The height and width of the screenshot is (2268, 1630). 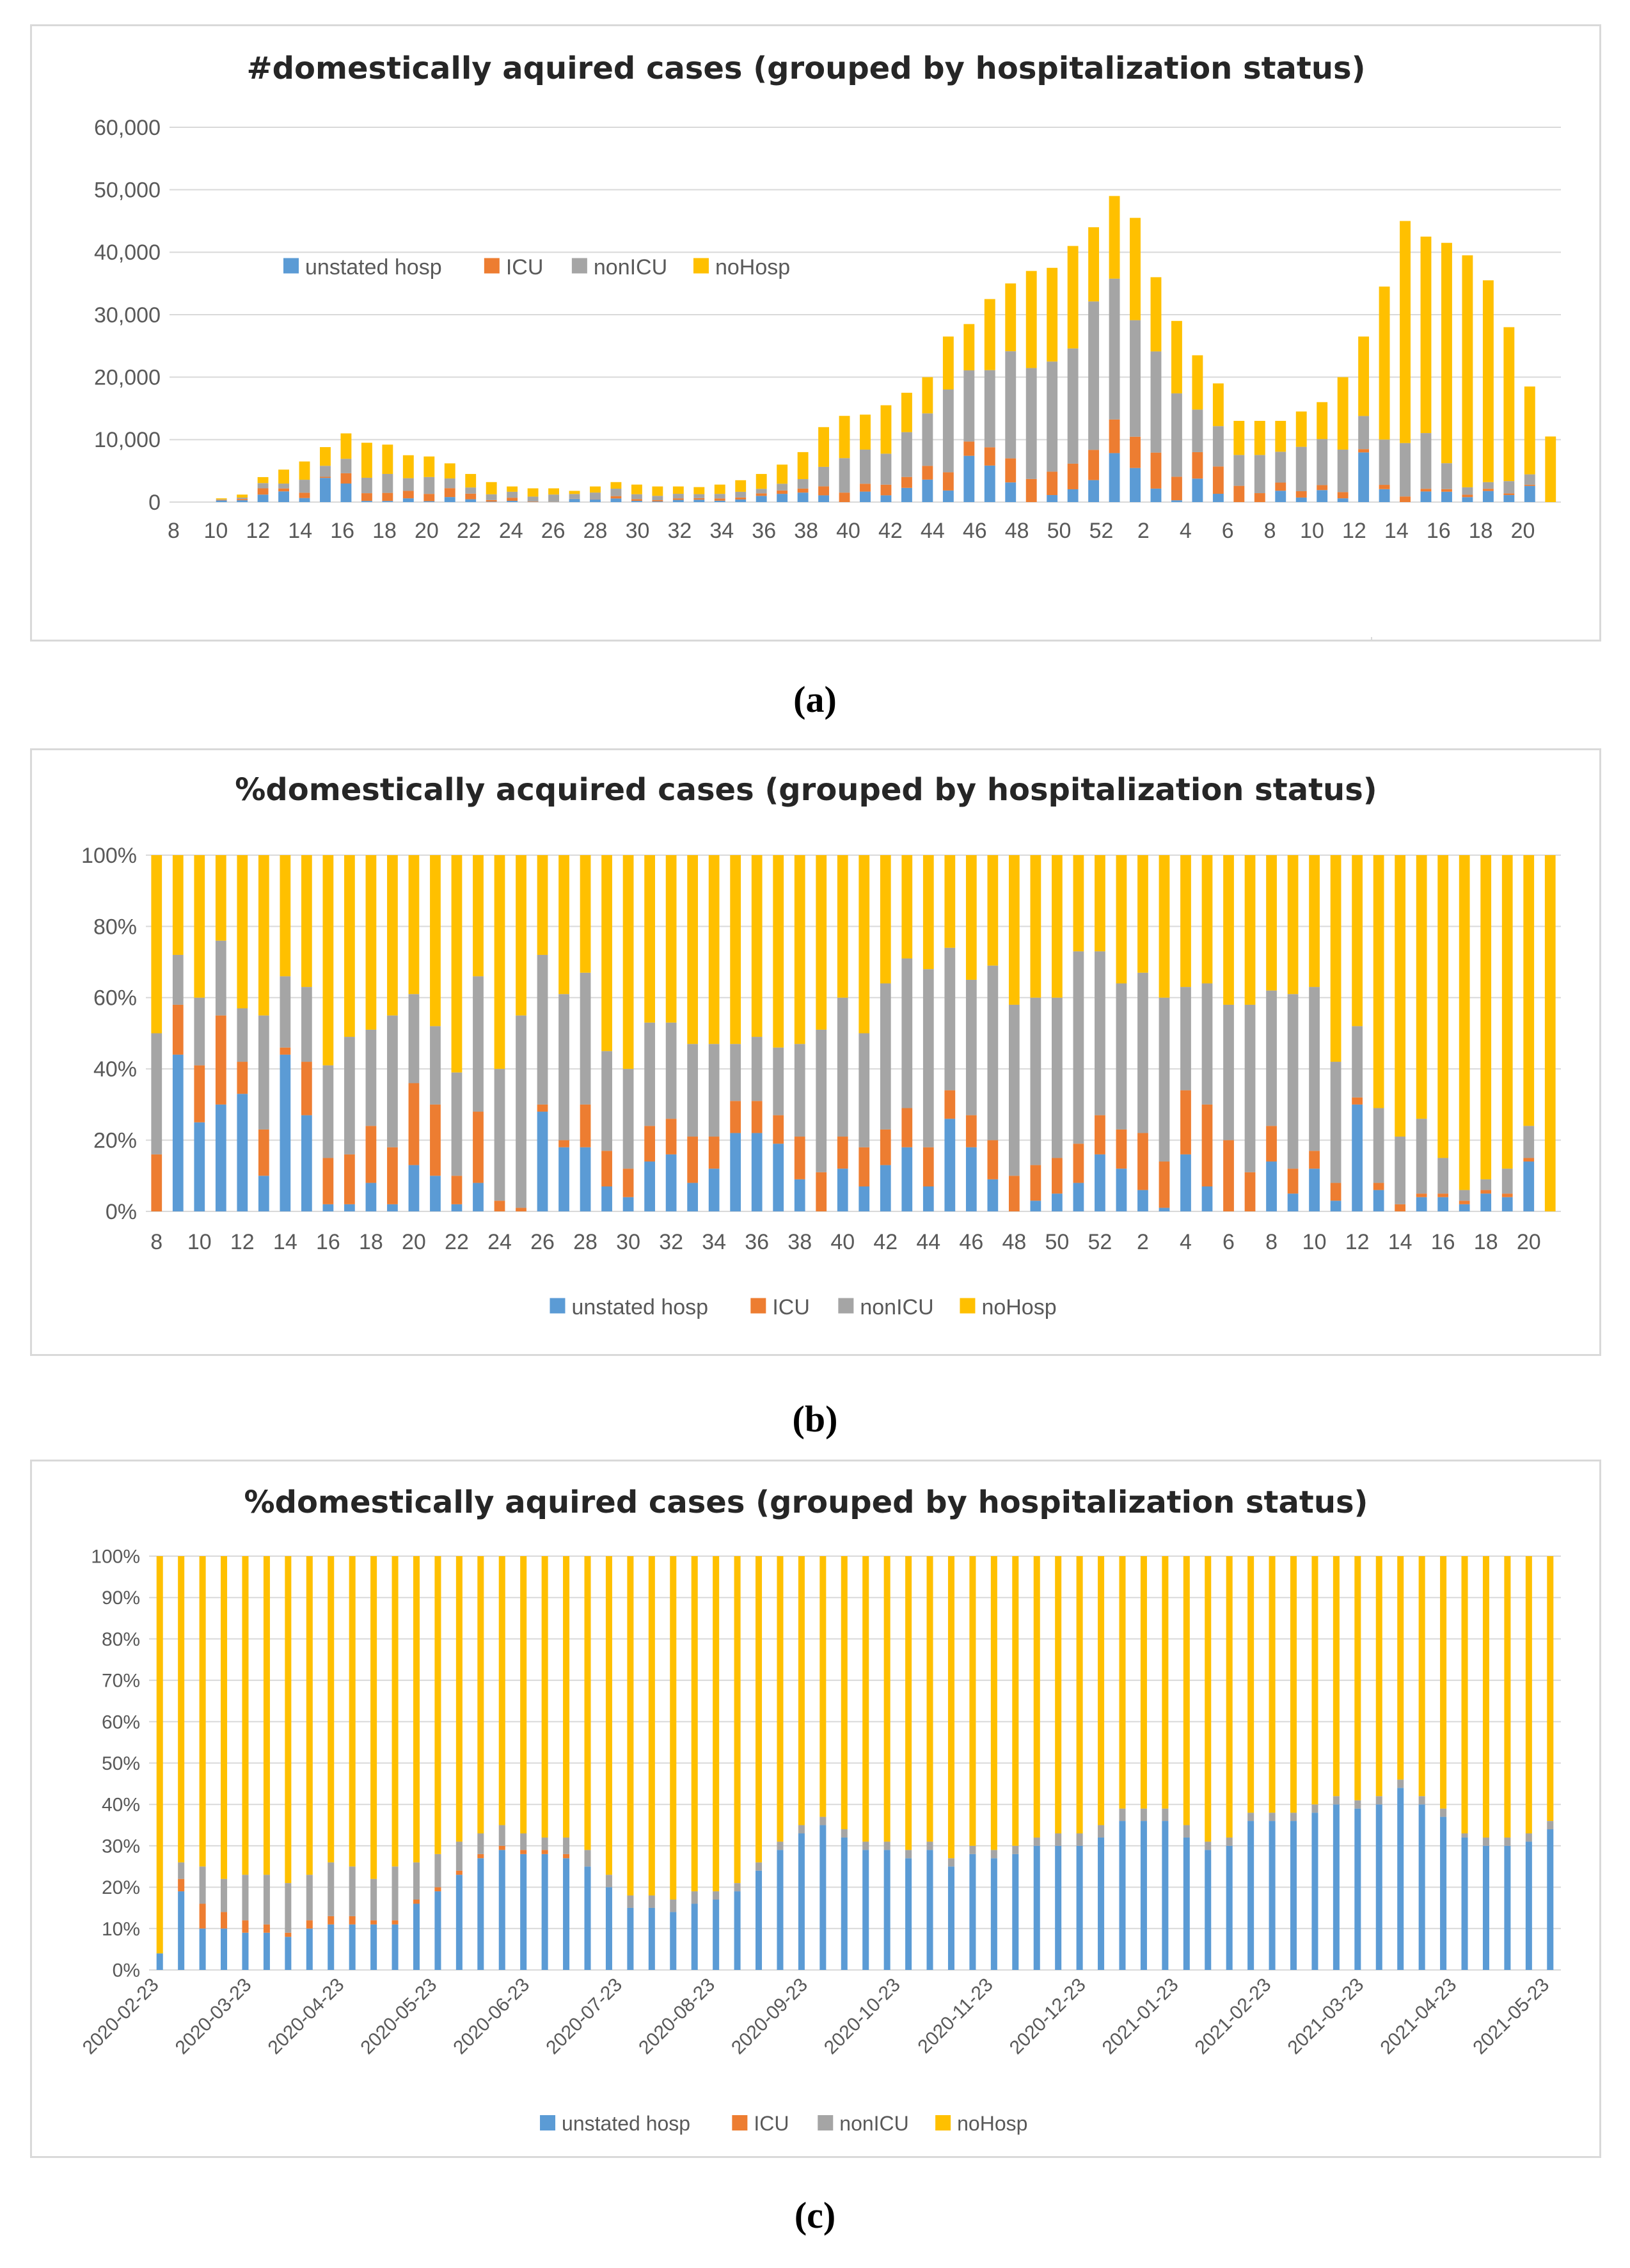 What do you see at coordinates (826, 2122) in the screenshot?
I see `legend-swatch-nonicu` at bounding box center [826, 2122].